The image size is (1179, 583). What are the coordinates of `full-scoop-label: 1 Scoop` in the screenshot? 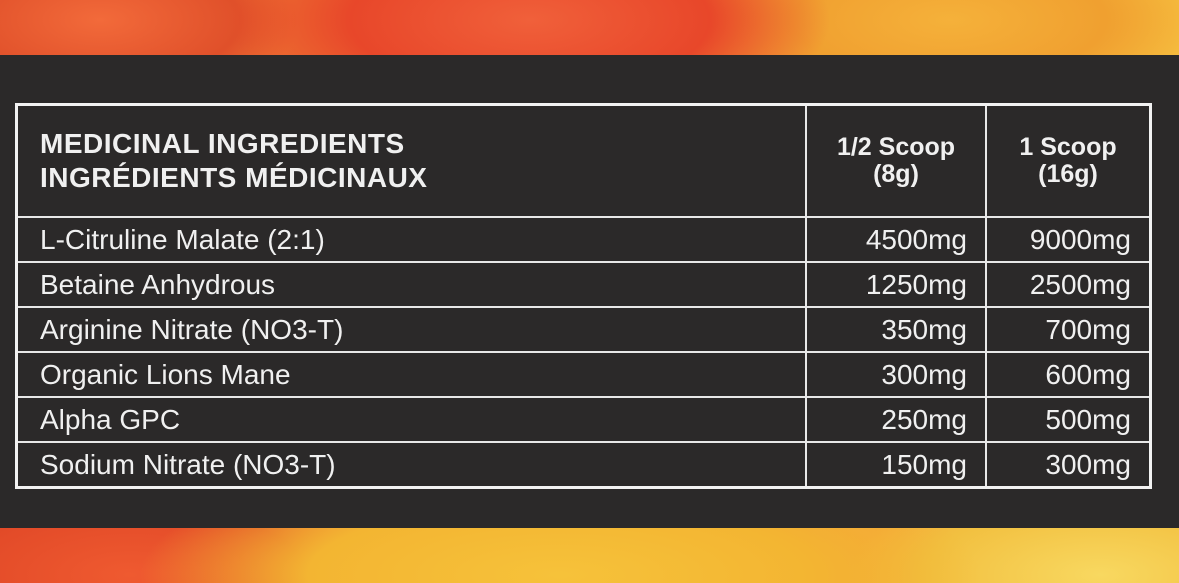 It's located at (1068, 147).